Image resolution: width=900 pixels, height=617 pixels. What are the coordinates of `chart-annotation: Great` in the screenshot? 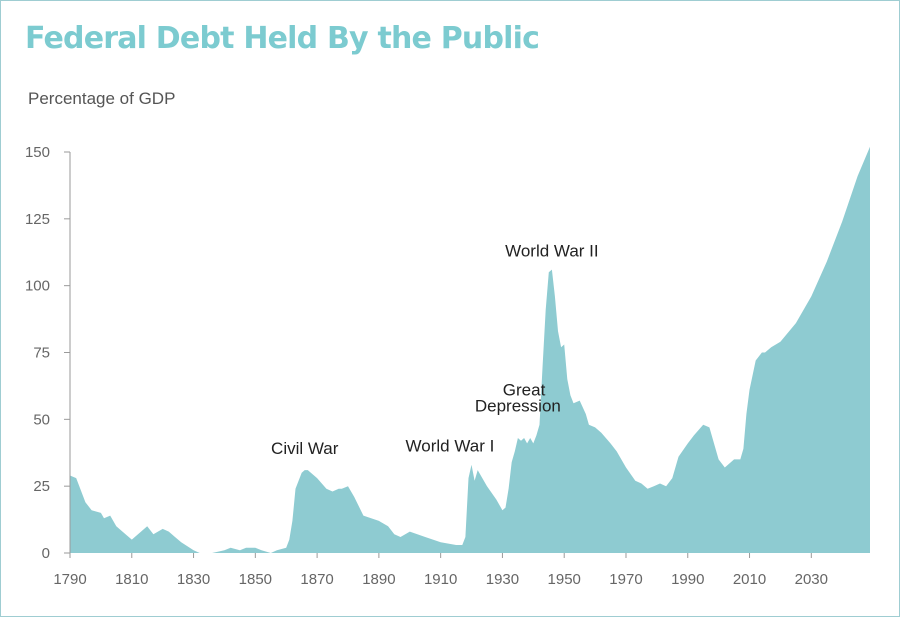 It's located at (524, 389).